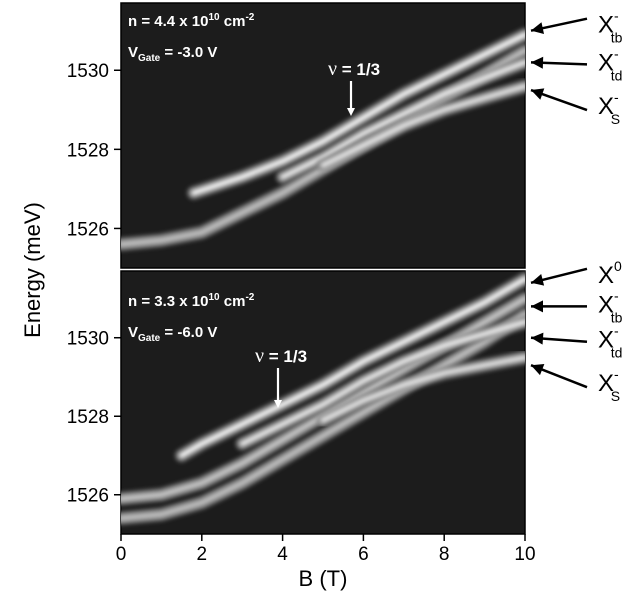 The width and height of the screenshot is (640, 595). What do you see at coordinates (281, 376) in the screenshot?
I see `filling-marker-bottom: ν = 1/3` at bounding box center [281, 376].